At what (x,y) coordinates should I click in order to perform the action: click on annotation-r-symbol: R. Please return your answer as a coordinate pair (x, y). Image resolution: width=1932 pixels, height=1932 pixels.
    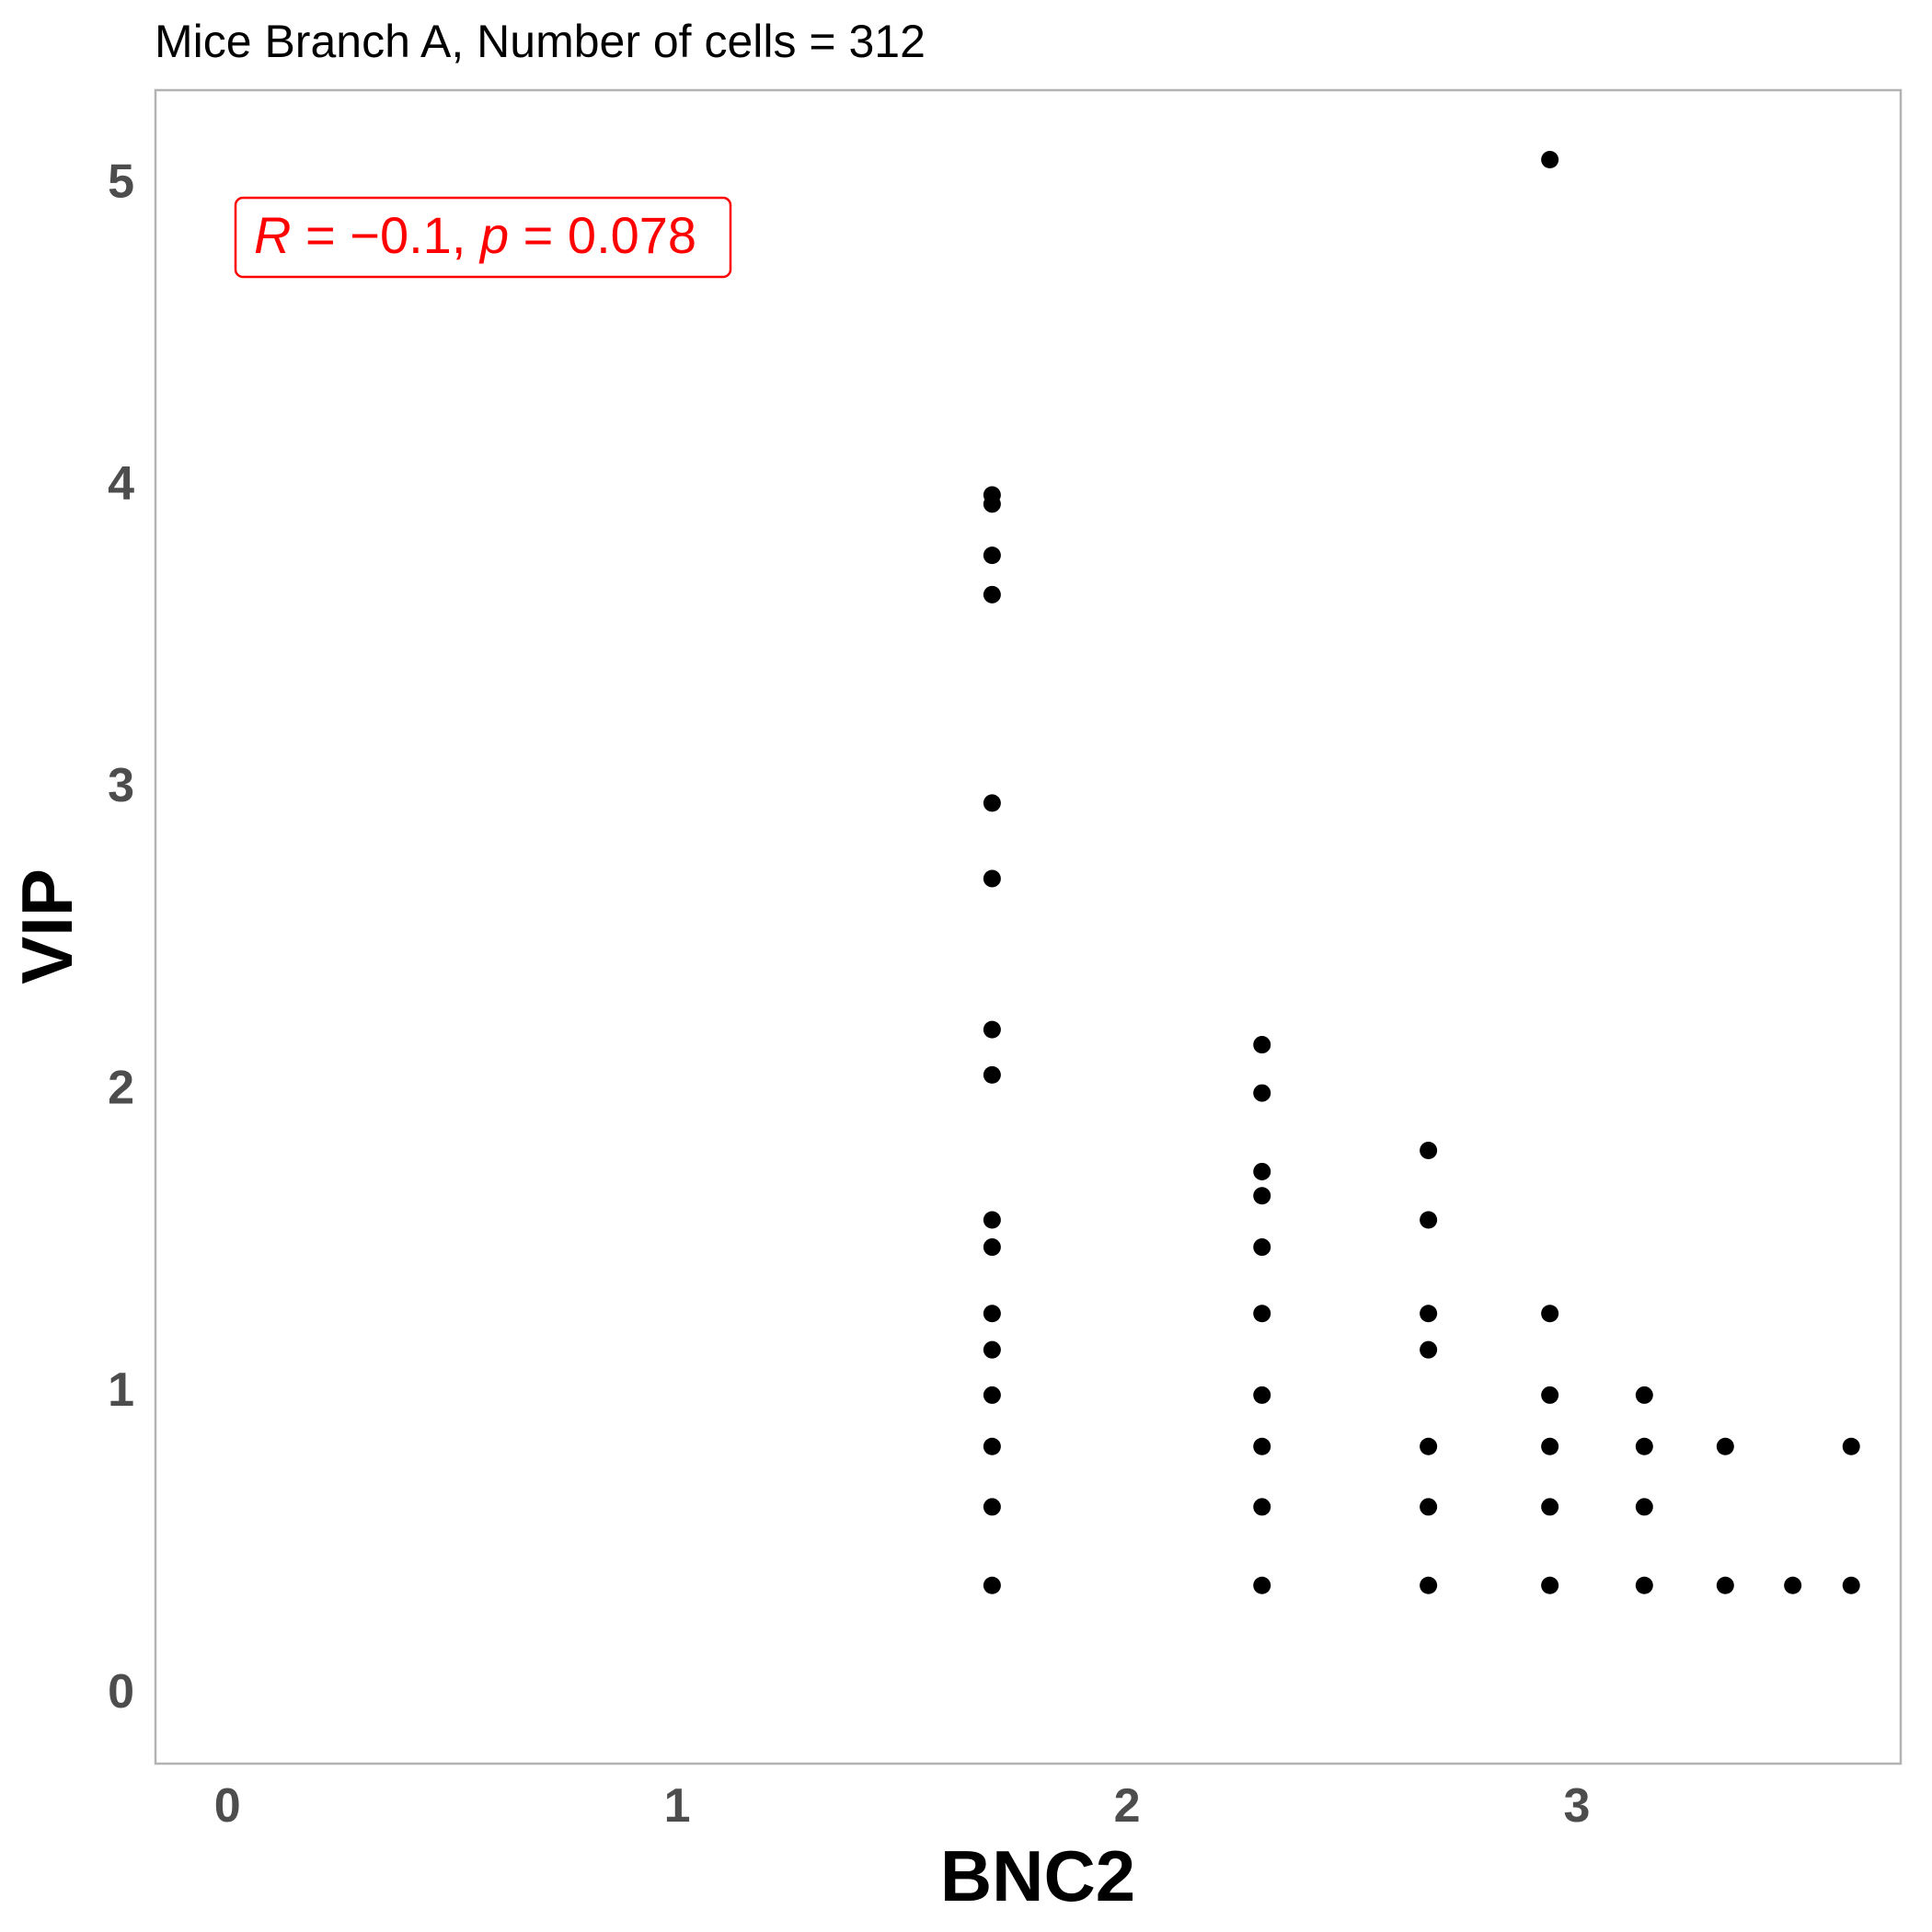
    Looking at the image, I should click on (272, 235).